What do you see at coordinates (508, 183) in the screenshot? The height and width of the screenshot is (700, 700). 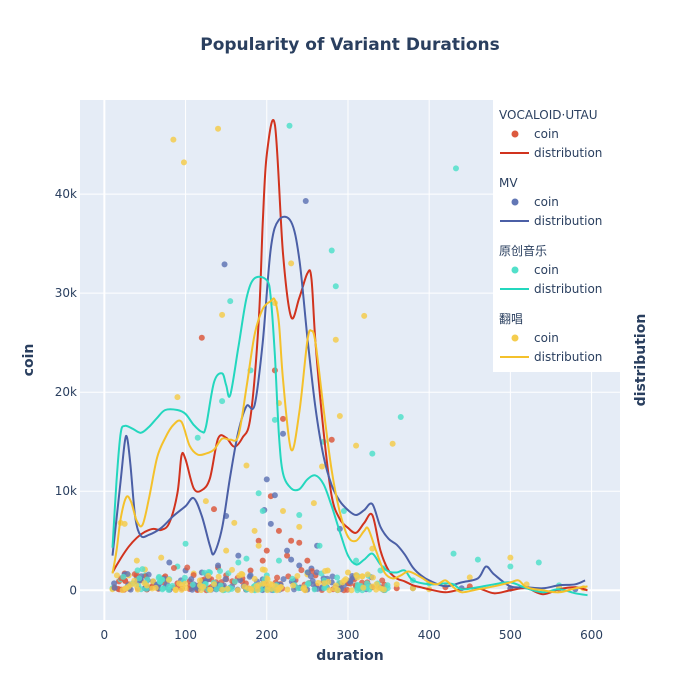 I see `legend-group-title: MV` at bounding box center [508, 183].